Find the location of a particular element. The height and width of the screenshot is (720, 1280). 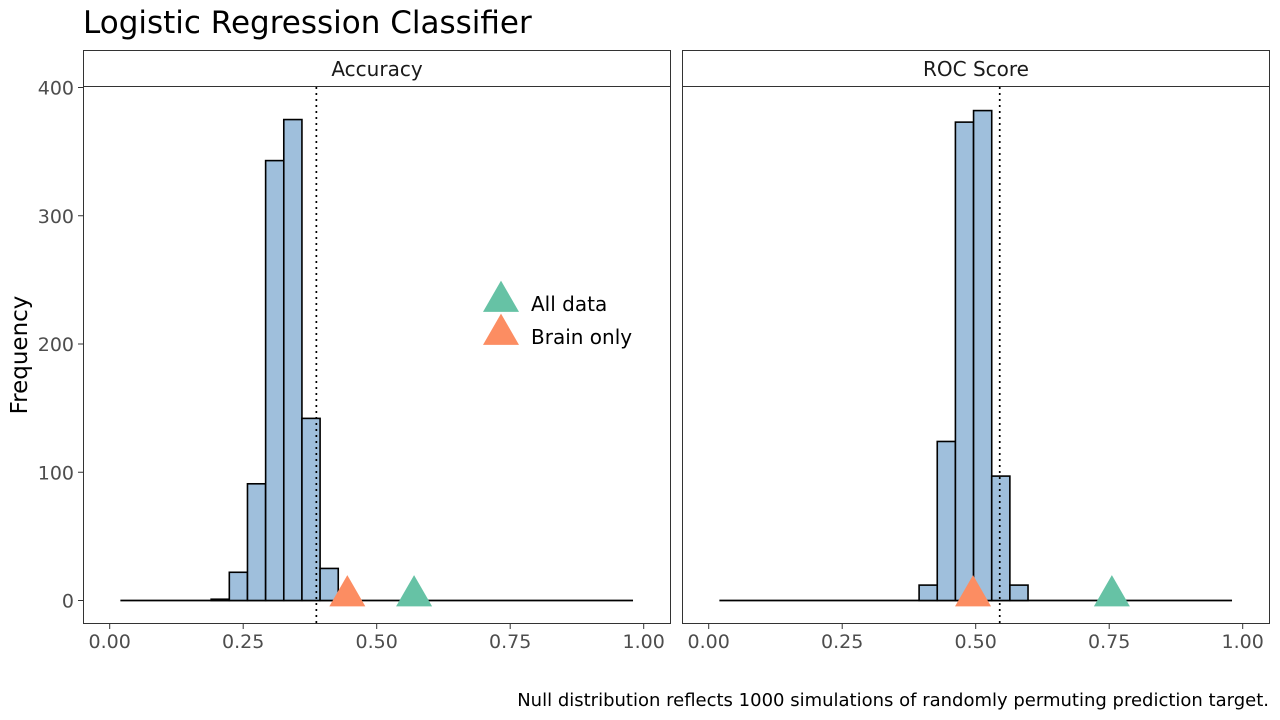

y-axis-title: Frequency is located at coordinates (20, 355).